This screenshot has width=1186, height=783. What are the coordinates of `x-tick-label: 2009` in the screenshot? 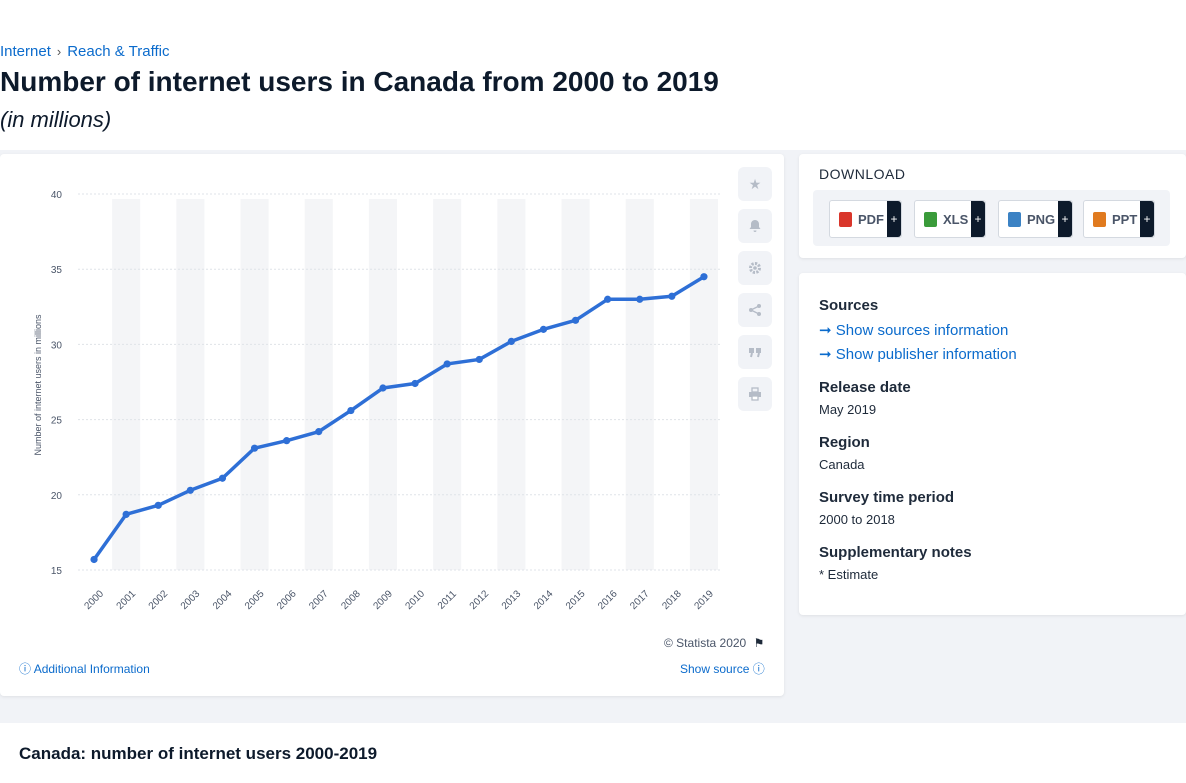 It's located at (383, 600).